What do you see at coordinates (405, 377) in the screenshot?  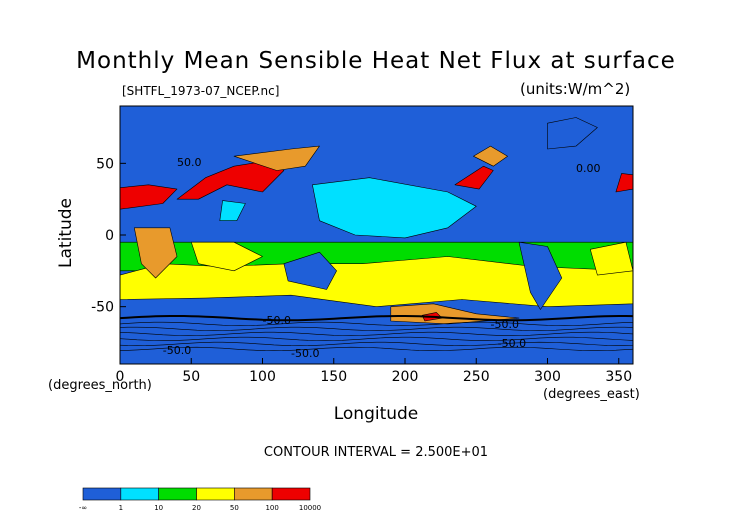 I see `x-tick-label: 200` at bounding box center [405, 377].